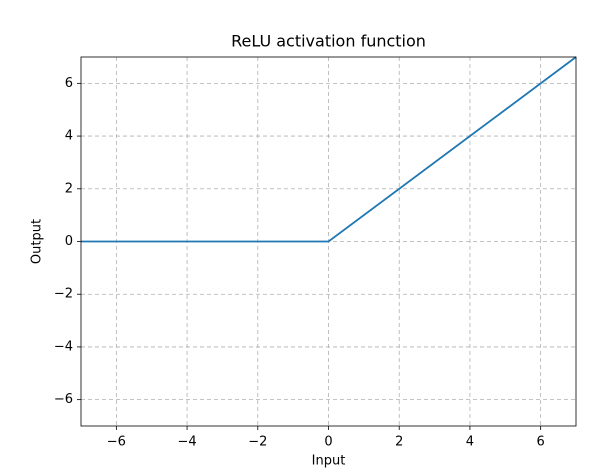 The height and width of the screenshot is (473, 602). Describe the element at coordinates (63, 294) in the screenshot. I see `y-tick-label: −2` at that location.